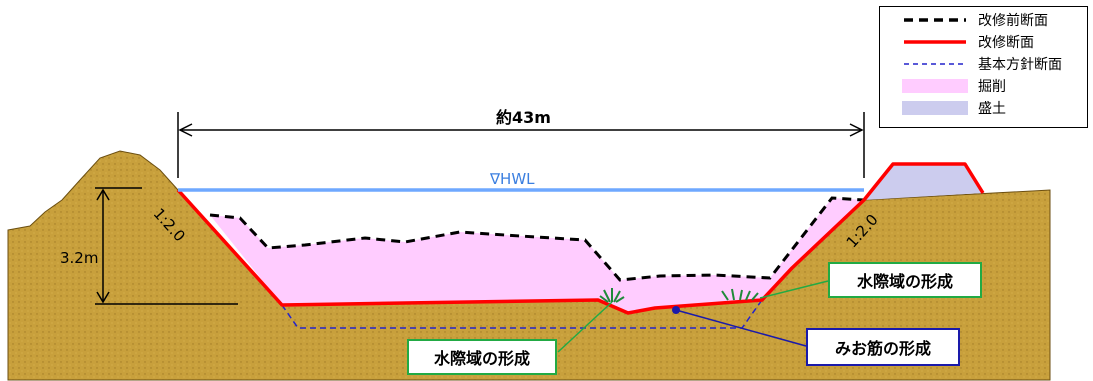 The height and width of the screenshot is (381, 1093). Describe the element at coordinates (482, 357) in the screenshot. I see `callout-left-wetland: 水際域の形成` at that location.